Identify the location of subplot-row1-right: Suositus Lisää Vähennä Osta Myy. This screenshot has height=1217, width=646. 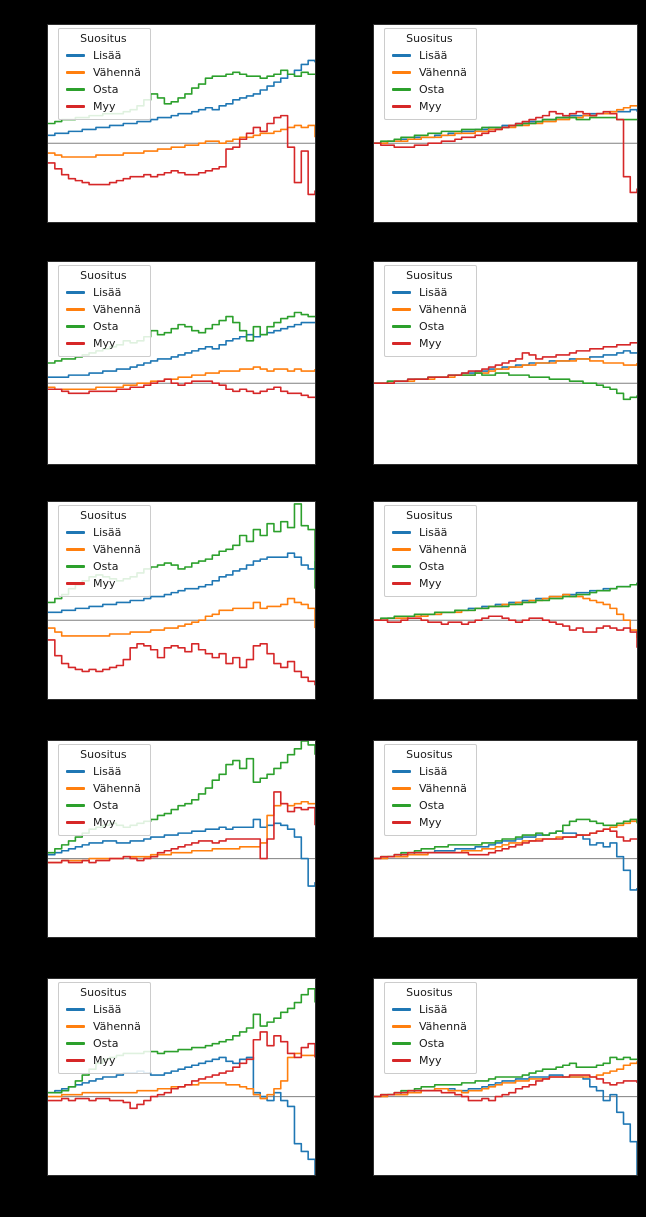
(505, 123).